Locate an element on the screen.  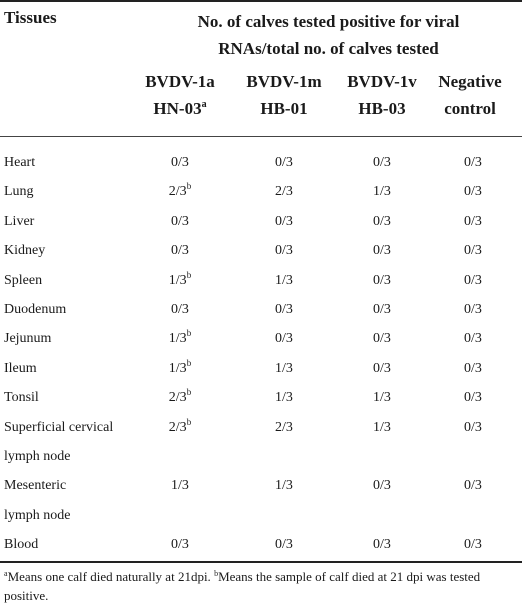
column-header-line2: HN-03a is located at coordinates (180, 108).